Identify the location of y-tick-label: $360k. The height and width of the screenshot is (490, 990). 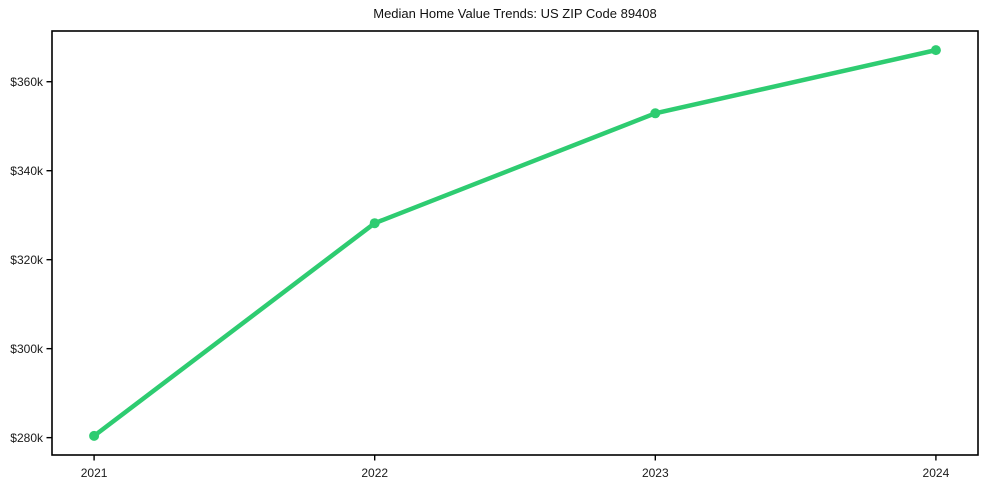
(27, 82).